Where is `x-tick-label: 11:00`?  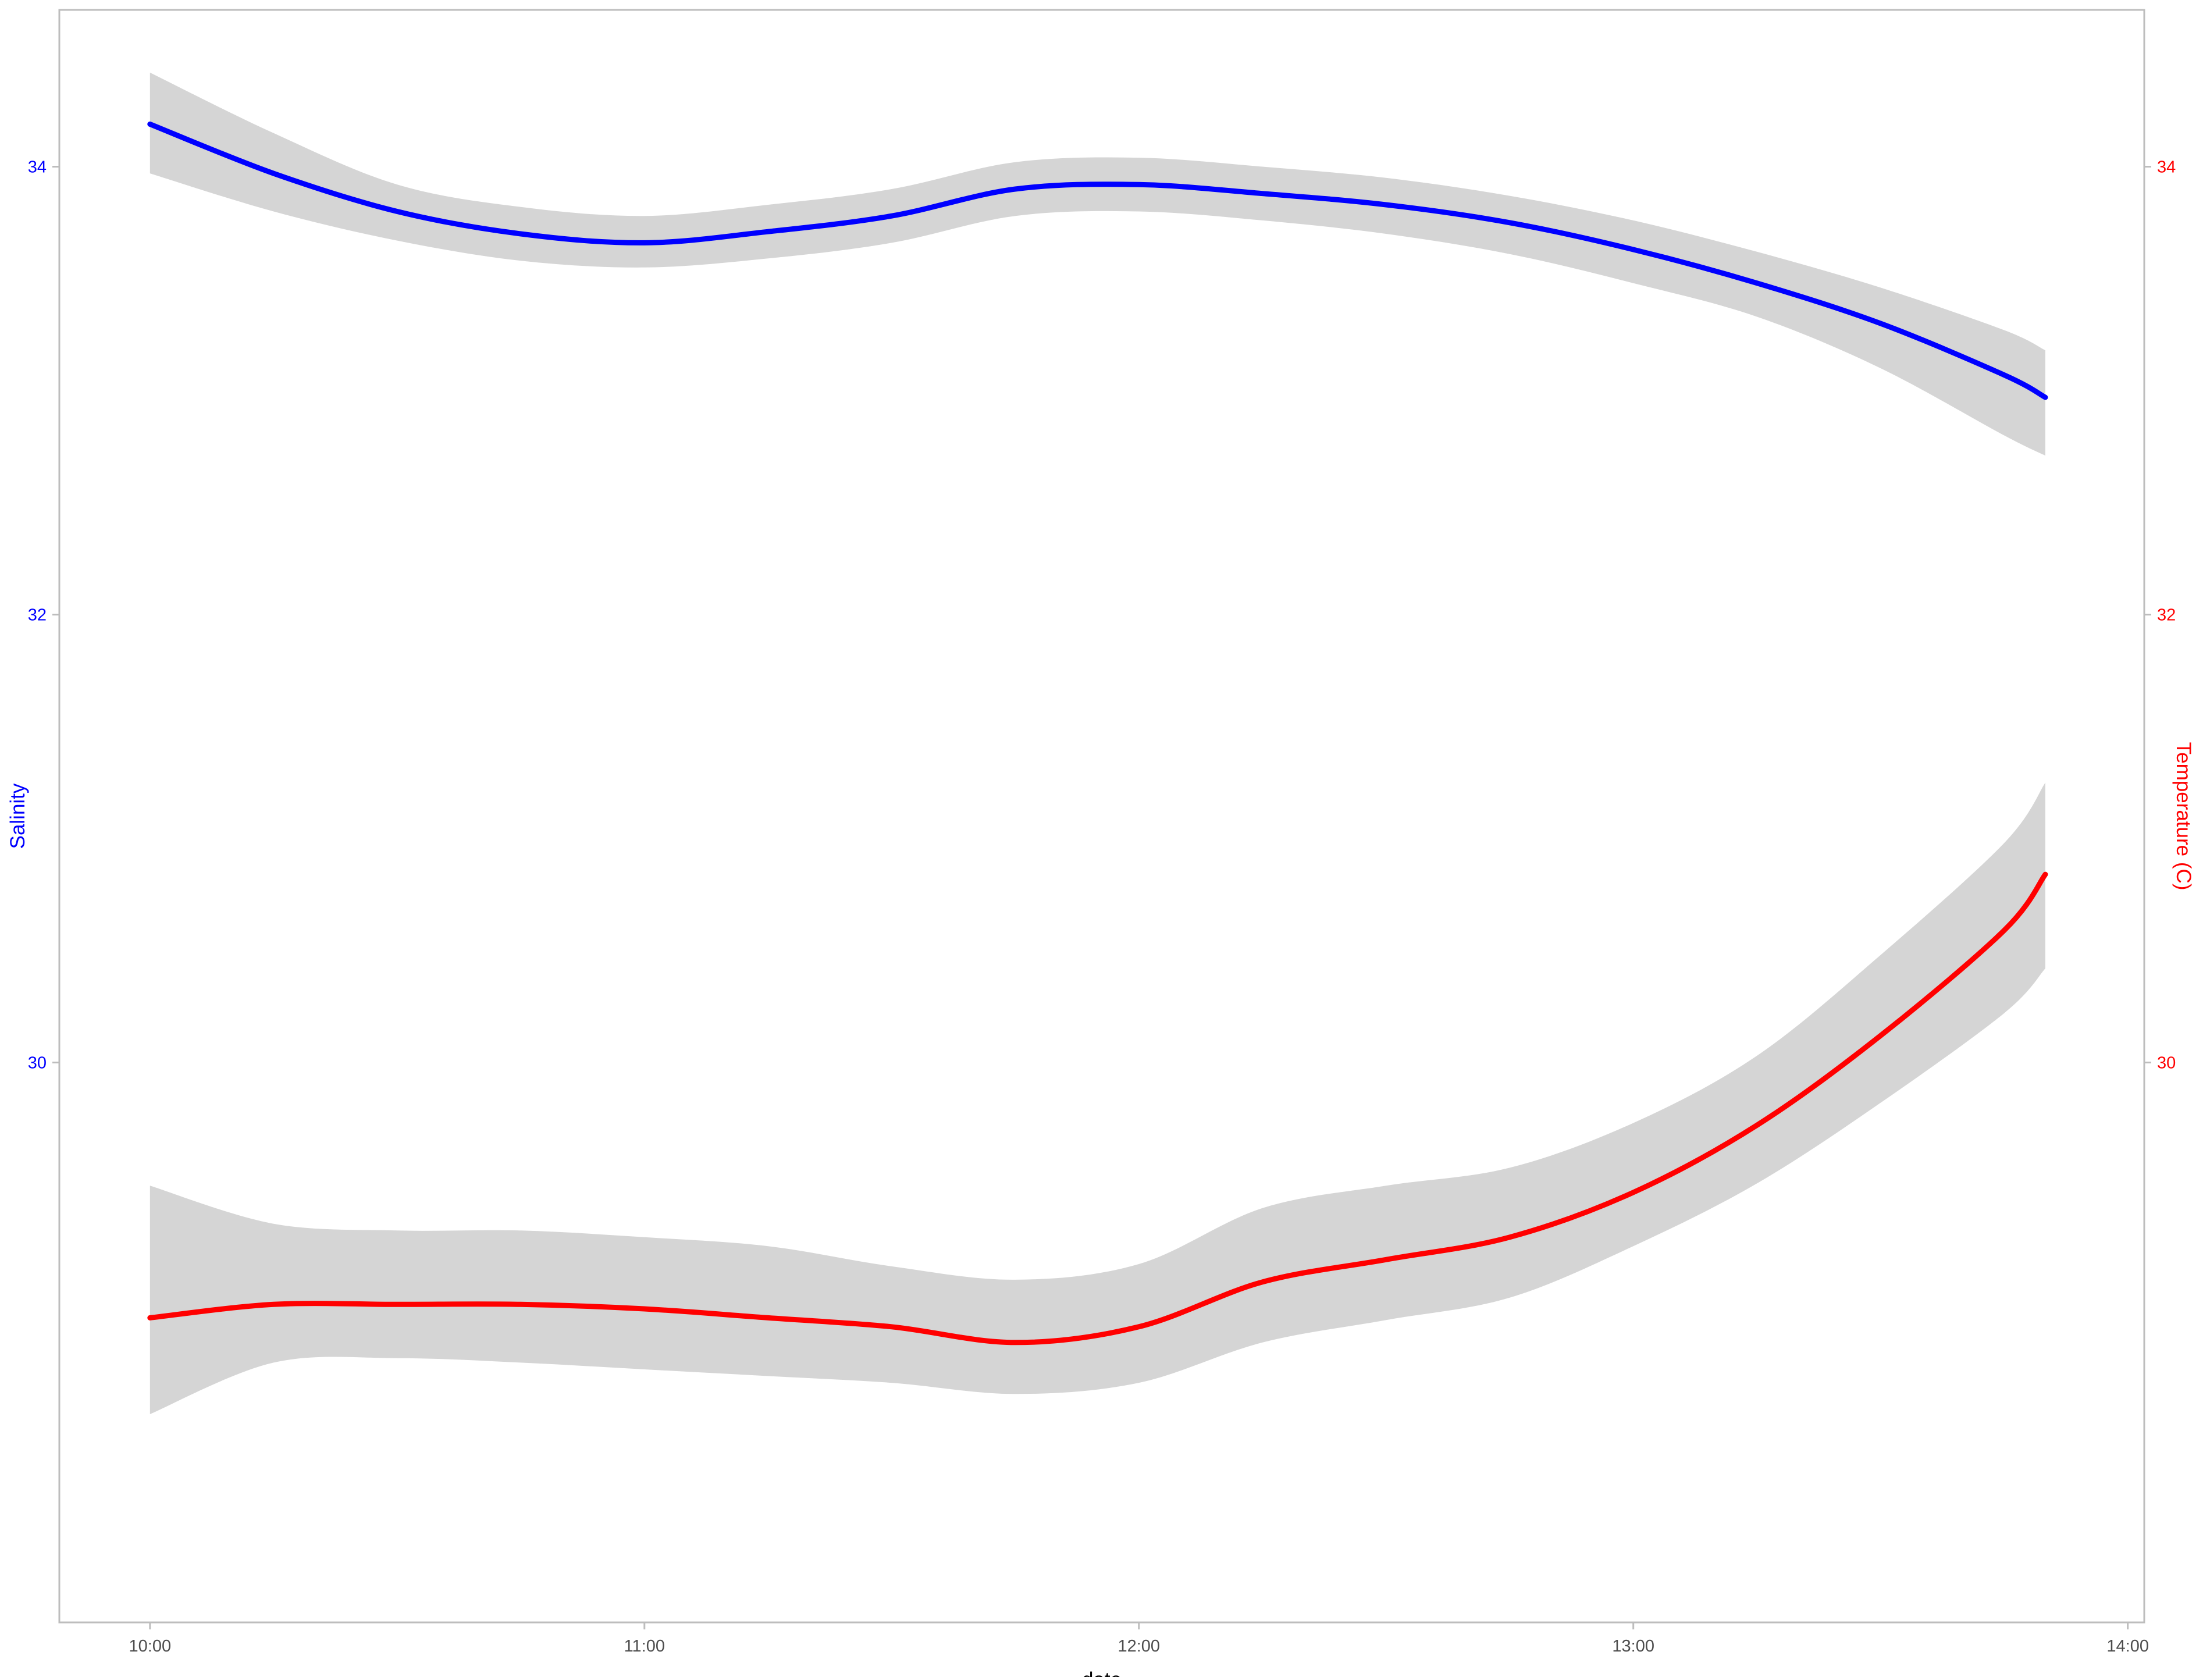
x-tick-label: 11:00 is located at coordinates (644, 1647).